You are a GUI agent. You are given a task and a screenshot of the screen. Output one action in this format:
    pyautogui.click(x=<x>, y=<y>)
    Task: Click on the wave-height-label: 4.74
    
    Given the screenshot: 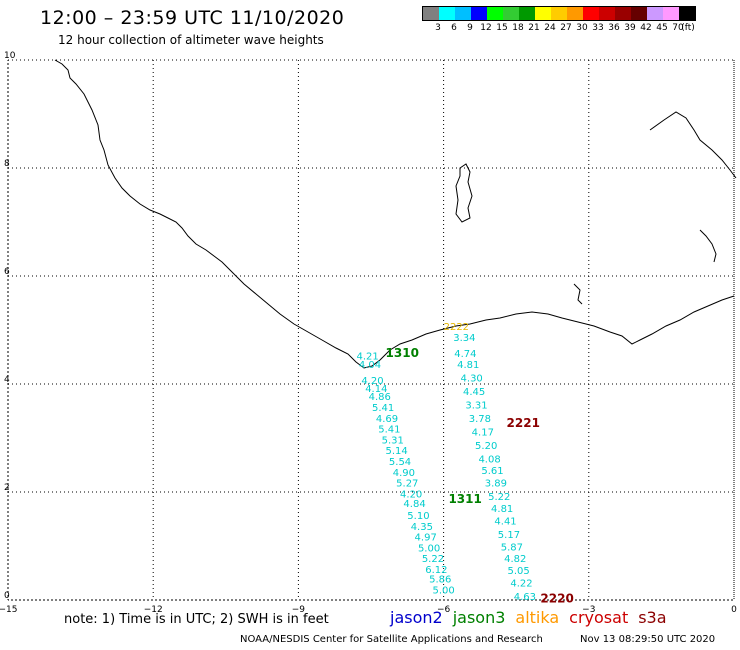 What is the action you would take?
    pyautogui.click(x=465, y=354)
    